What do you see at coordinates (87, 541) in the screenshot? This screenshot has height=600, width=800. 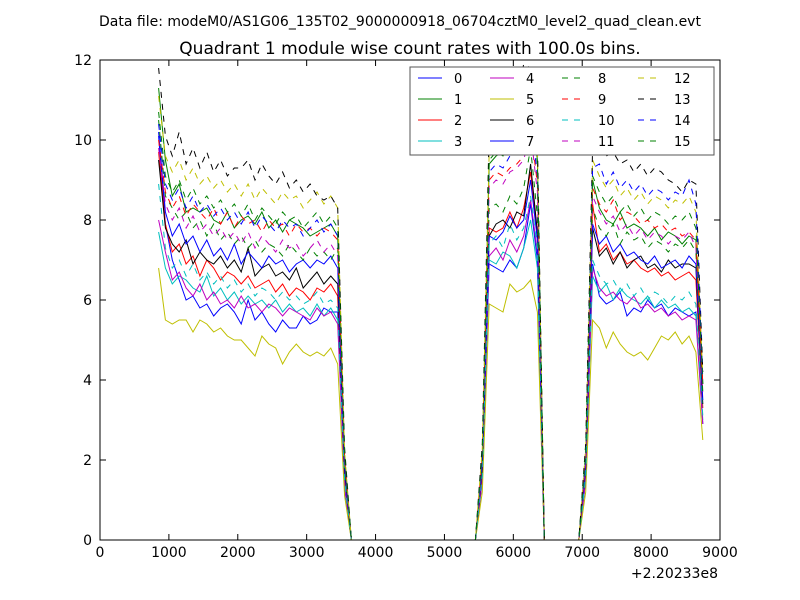 I see `y-tick-label: 0` at bounding box center [87, 541].